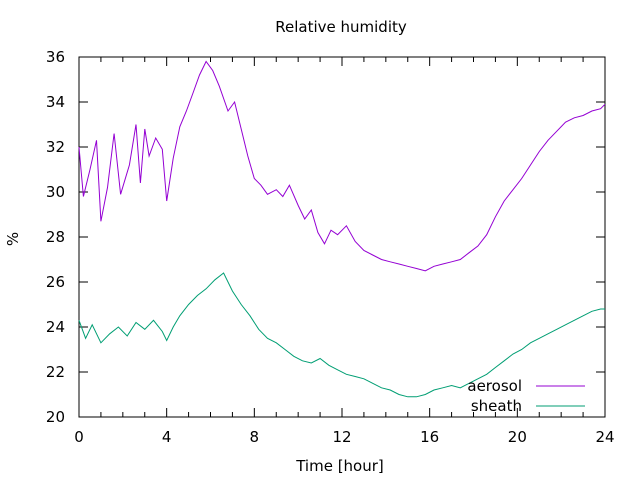 The width and height of the screenshot is (640, 480). What do you see at coordinates (341, 437) in the screenshot?
I see `x-tick-label: 12` at bounding box center [341, 437].